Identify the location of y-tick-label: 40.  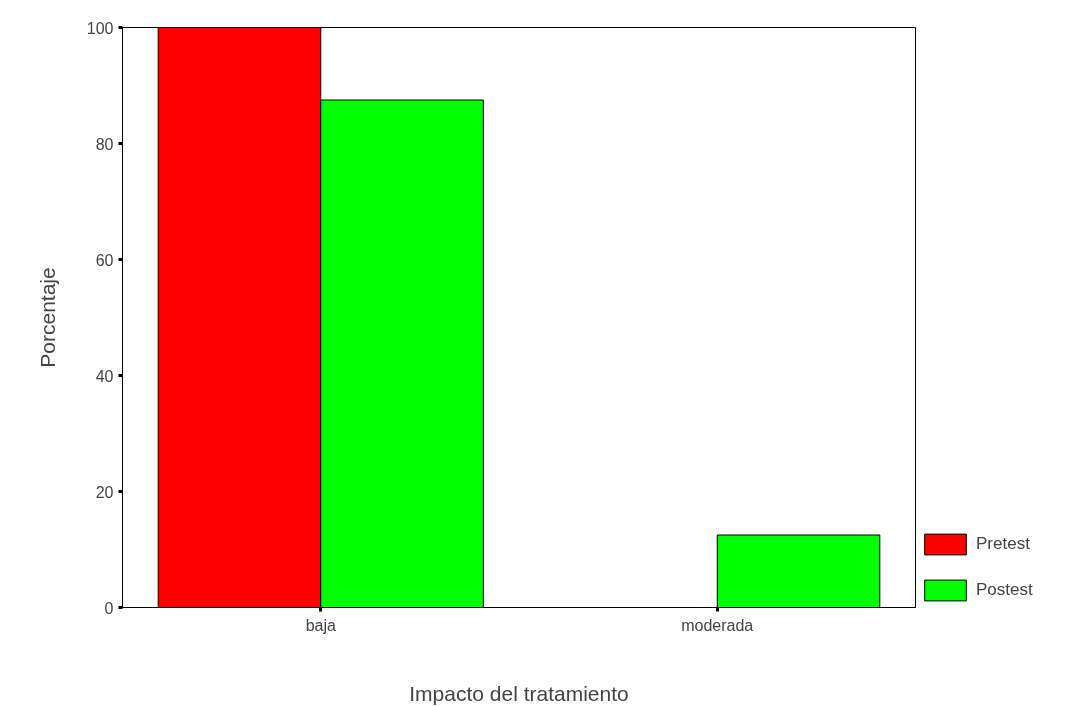
(104, 376).